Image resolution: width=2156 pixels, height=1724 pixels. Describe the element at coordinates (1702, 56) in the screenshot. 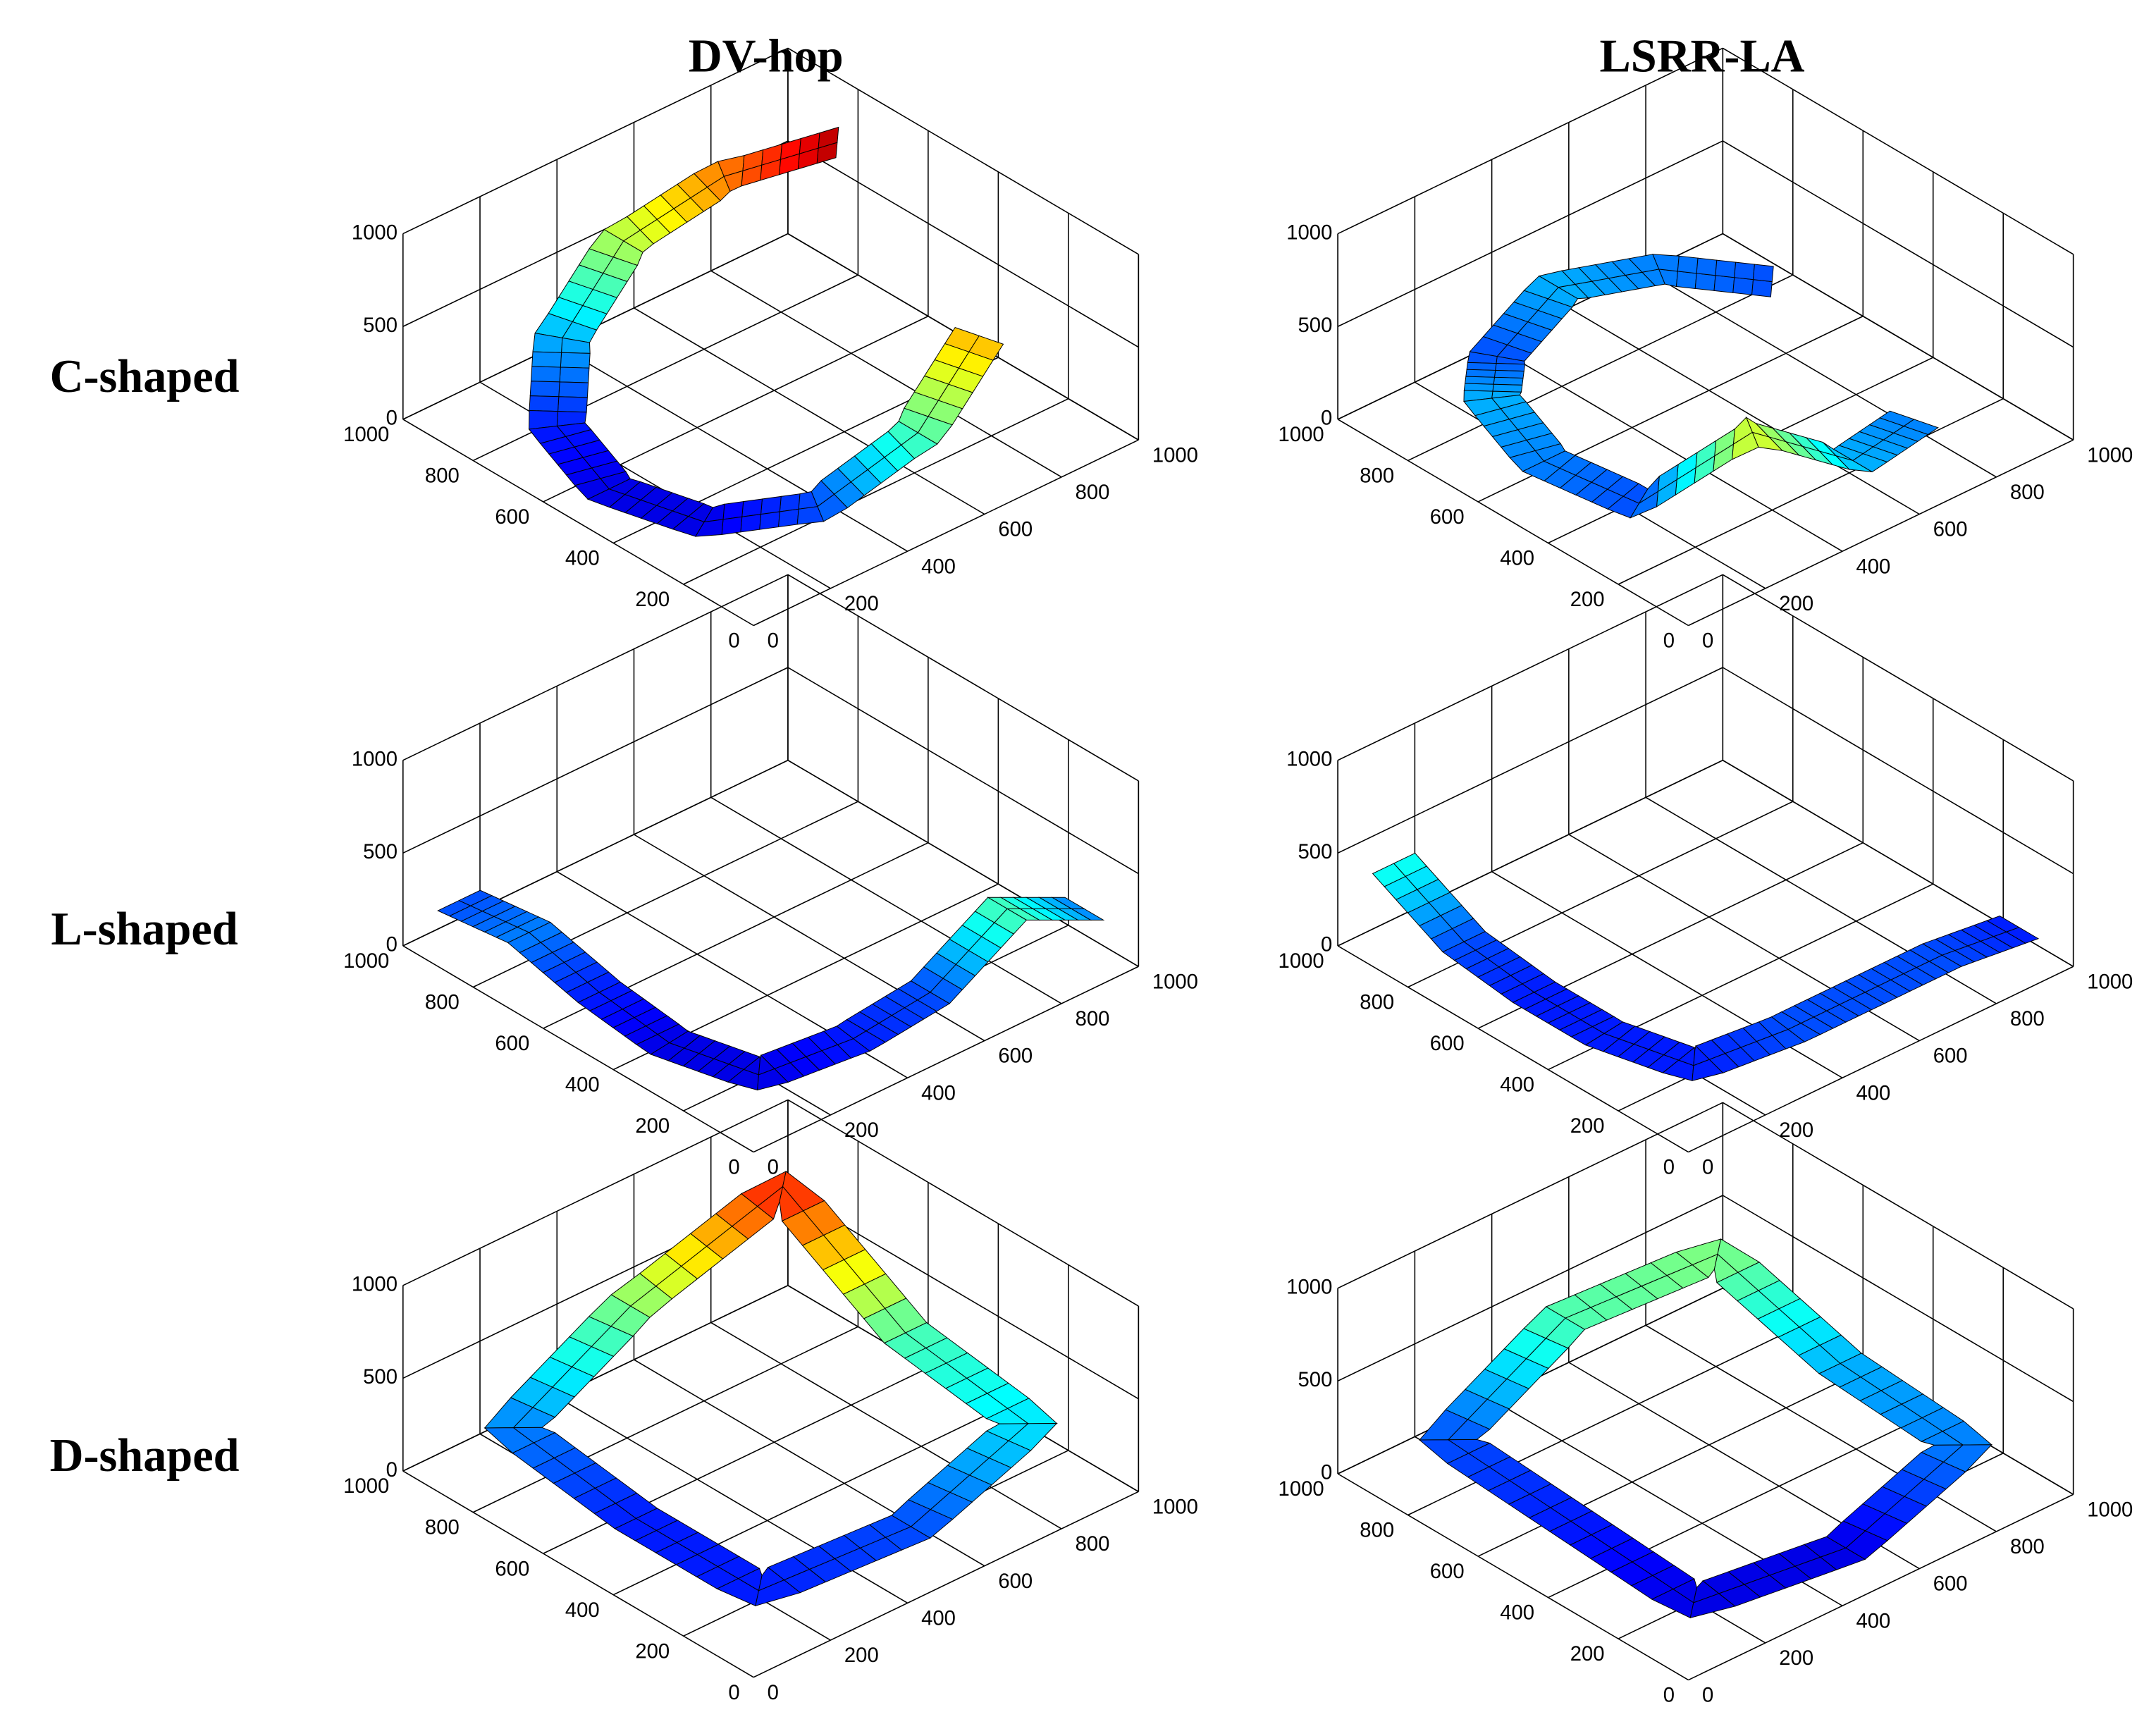

I see `column-title: LSRR-LA` at that location.